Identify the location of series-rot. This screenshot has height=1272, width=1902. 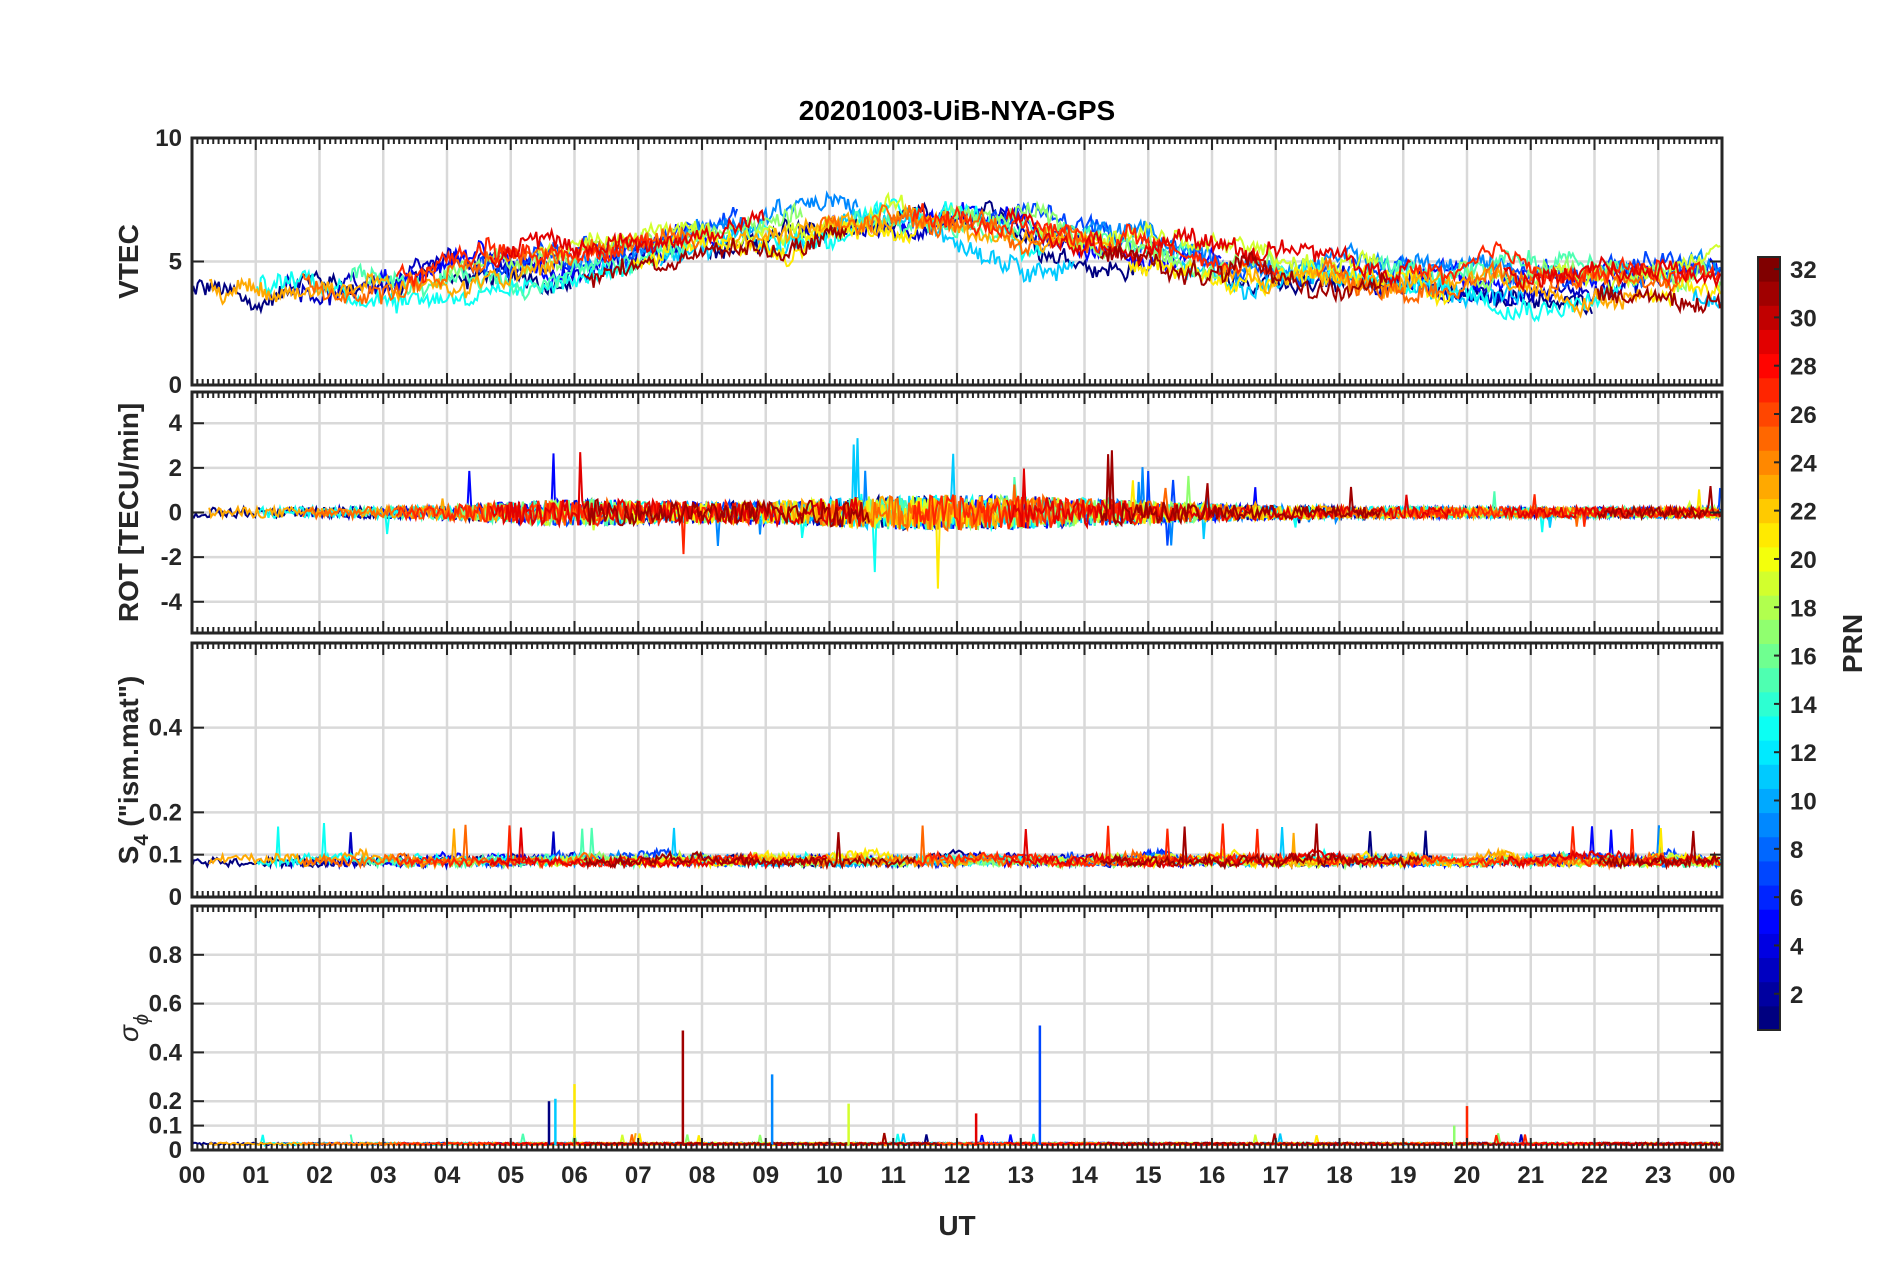
(957, 513).